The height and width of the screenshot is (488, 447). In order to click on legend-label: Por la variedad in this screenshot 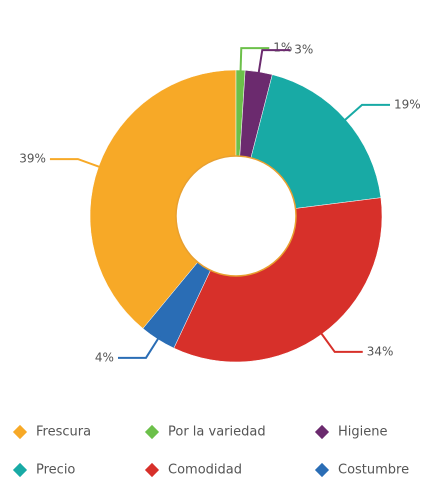, I will do `click(217, 432)`.